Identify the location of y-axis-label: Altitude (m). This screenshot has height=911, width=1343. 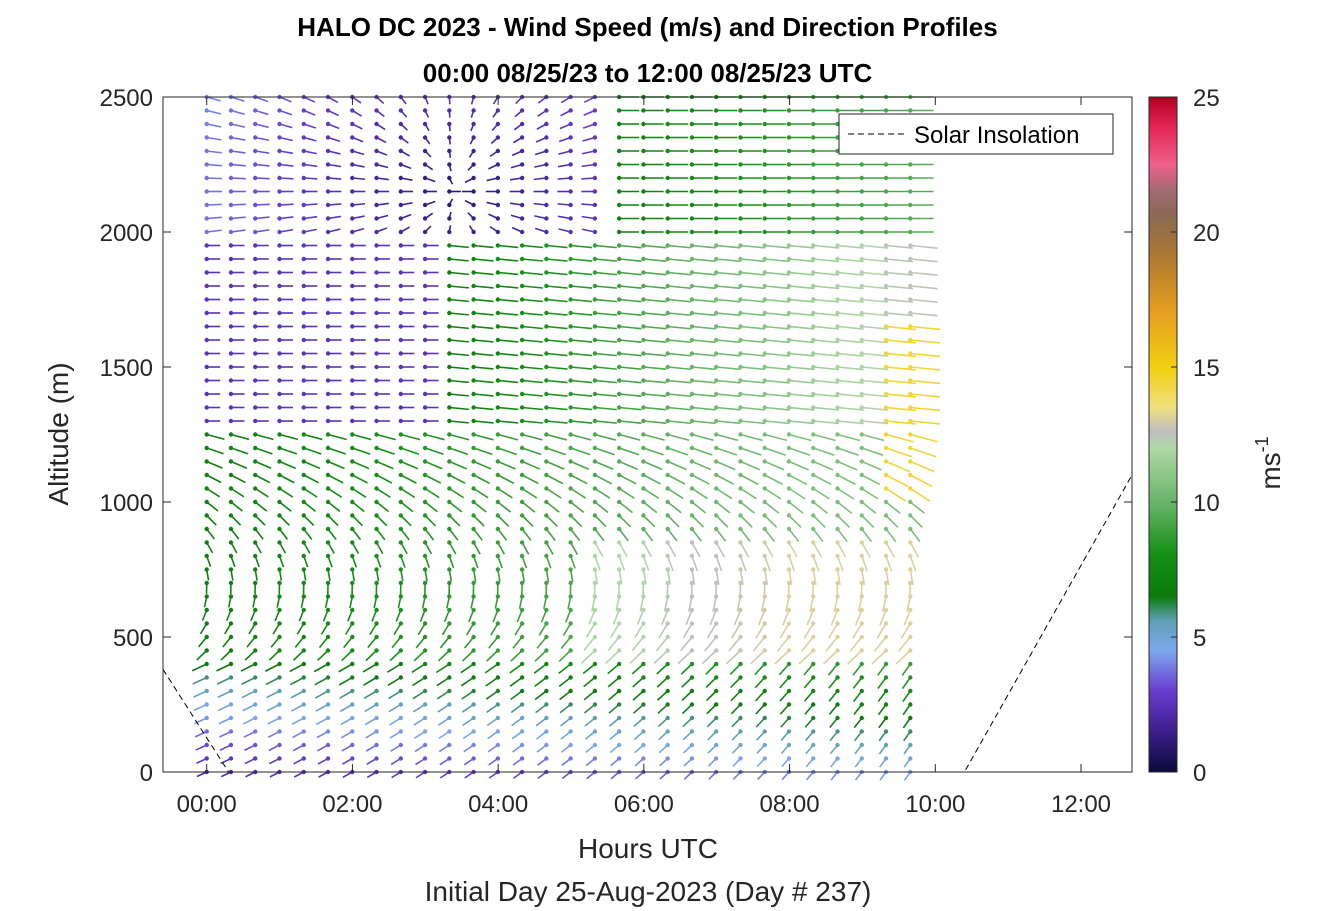
(58, 433).